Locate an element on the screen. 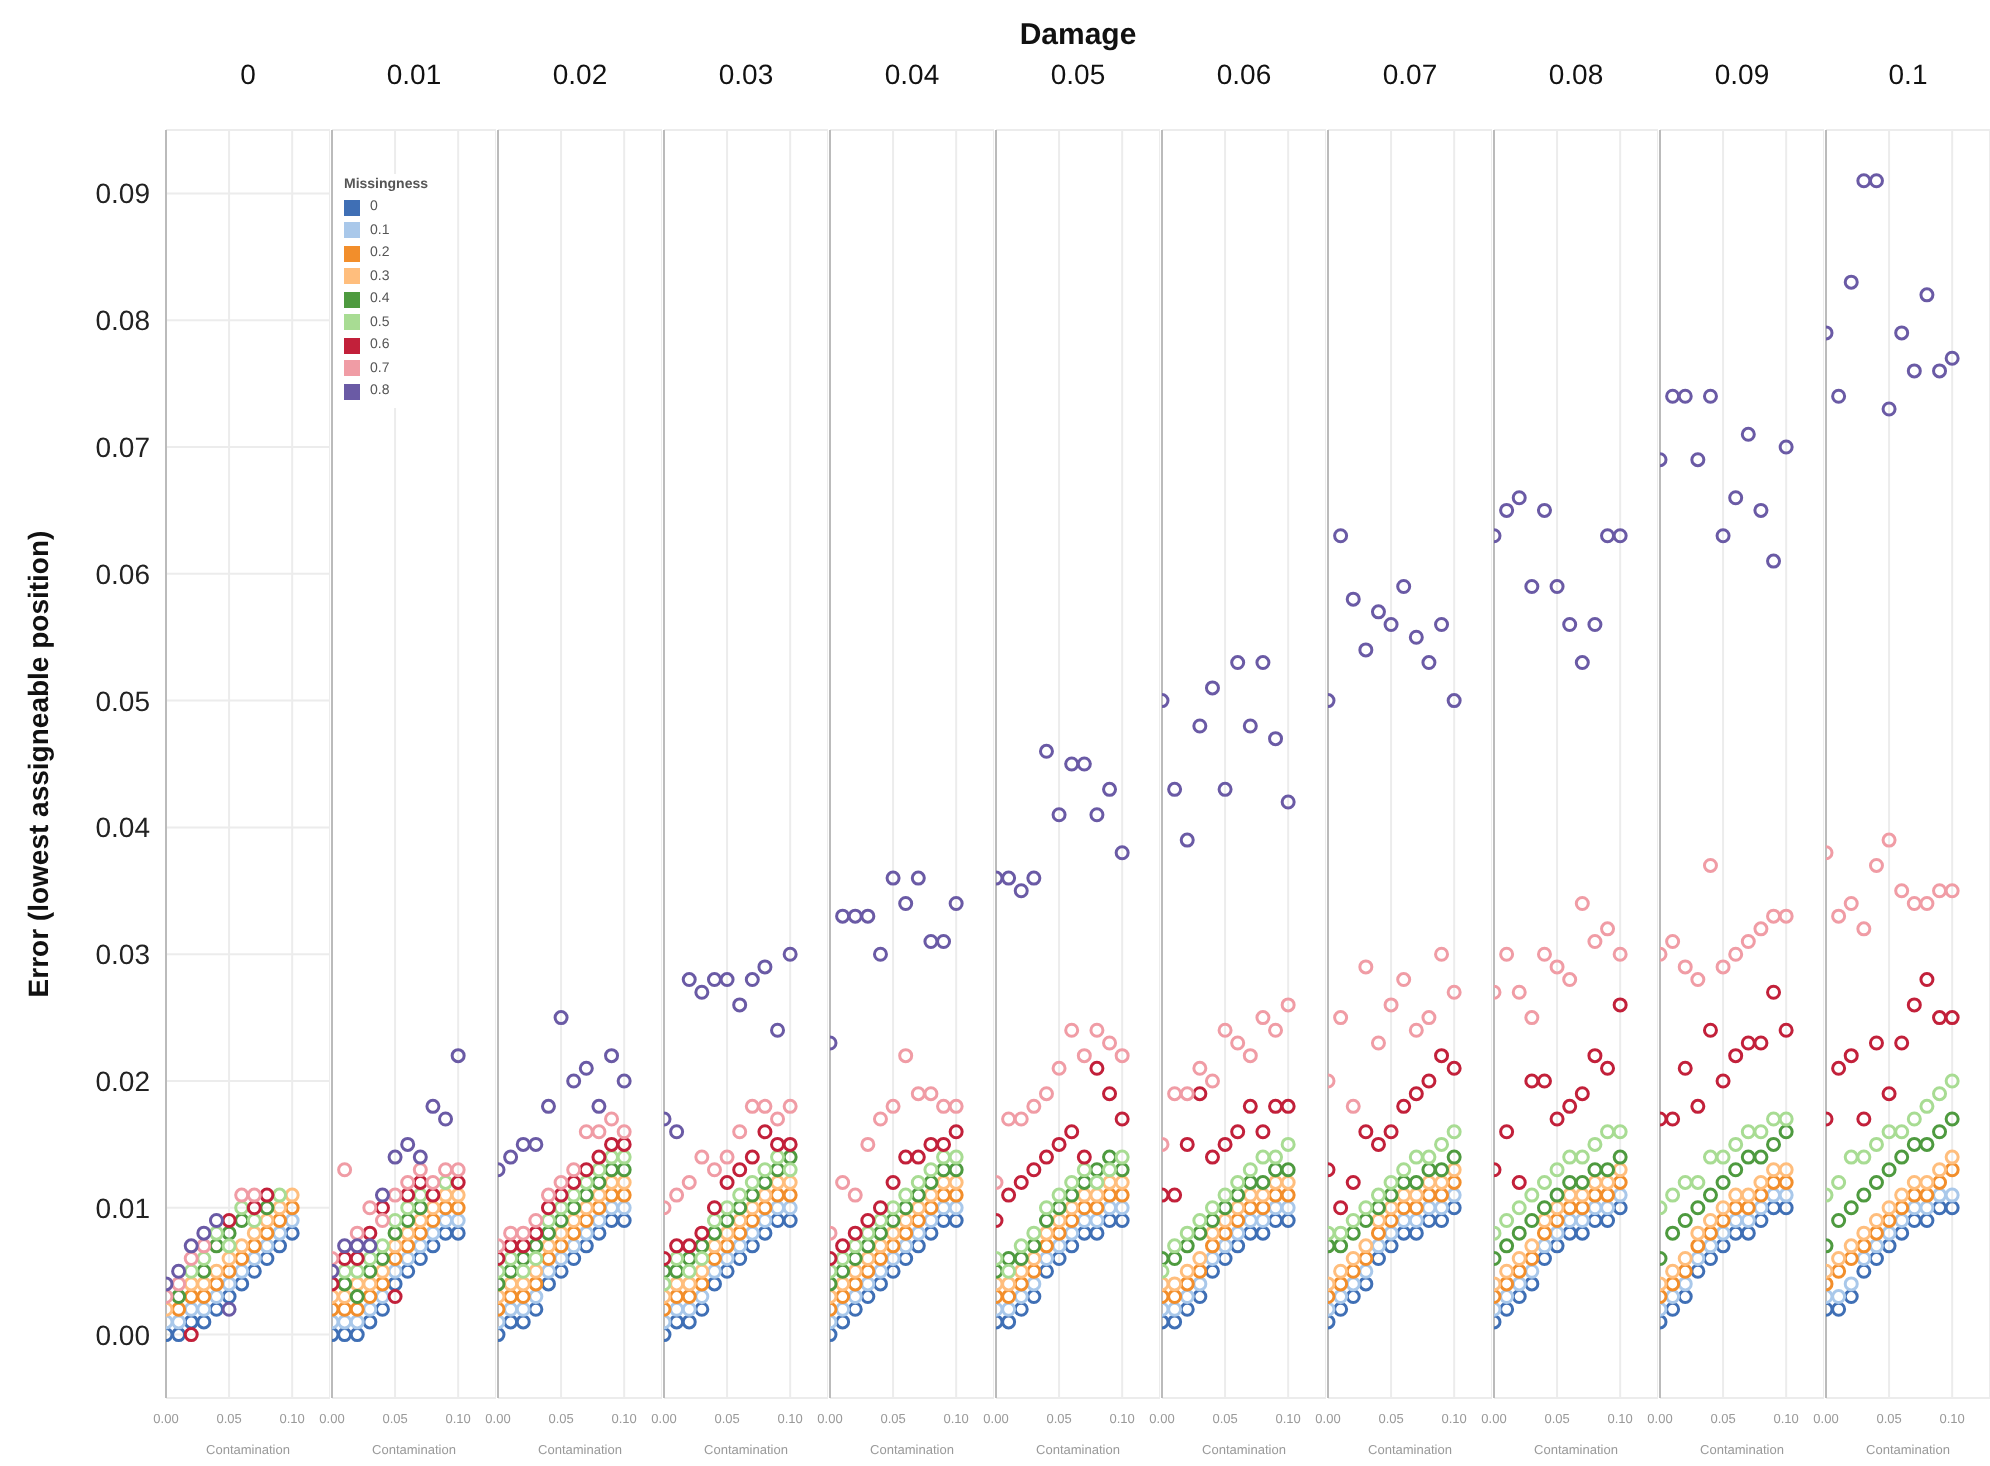  y-tick-label: 0.03 is located at coordinates (123, 954).